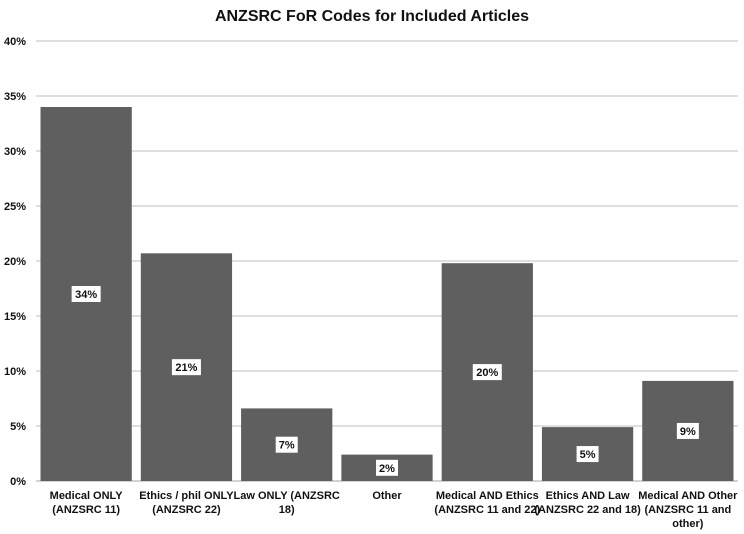 The height and width of the screenshot is (534, 744). Describe the element at coordinates (186, 496) in the screenshot. I see `x-category-label-line: Ethics / phil ONLY` at that location.